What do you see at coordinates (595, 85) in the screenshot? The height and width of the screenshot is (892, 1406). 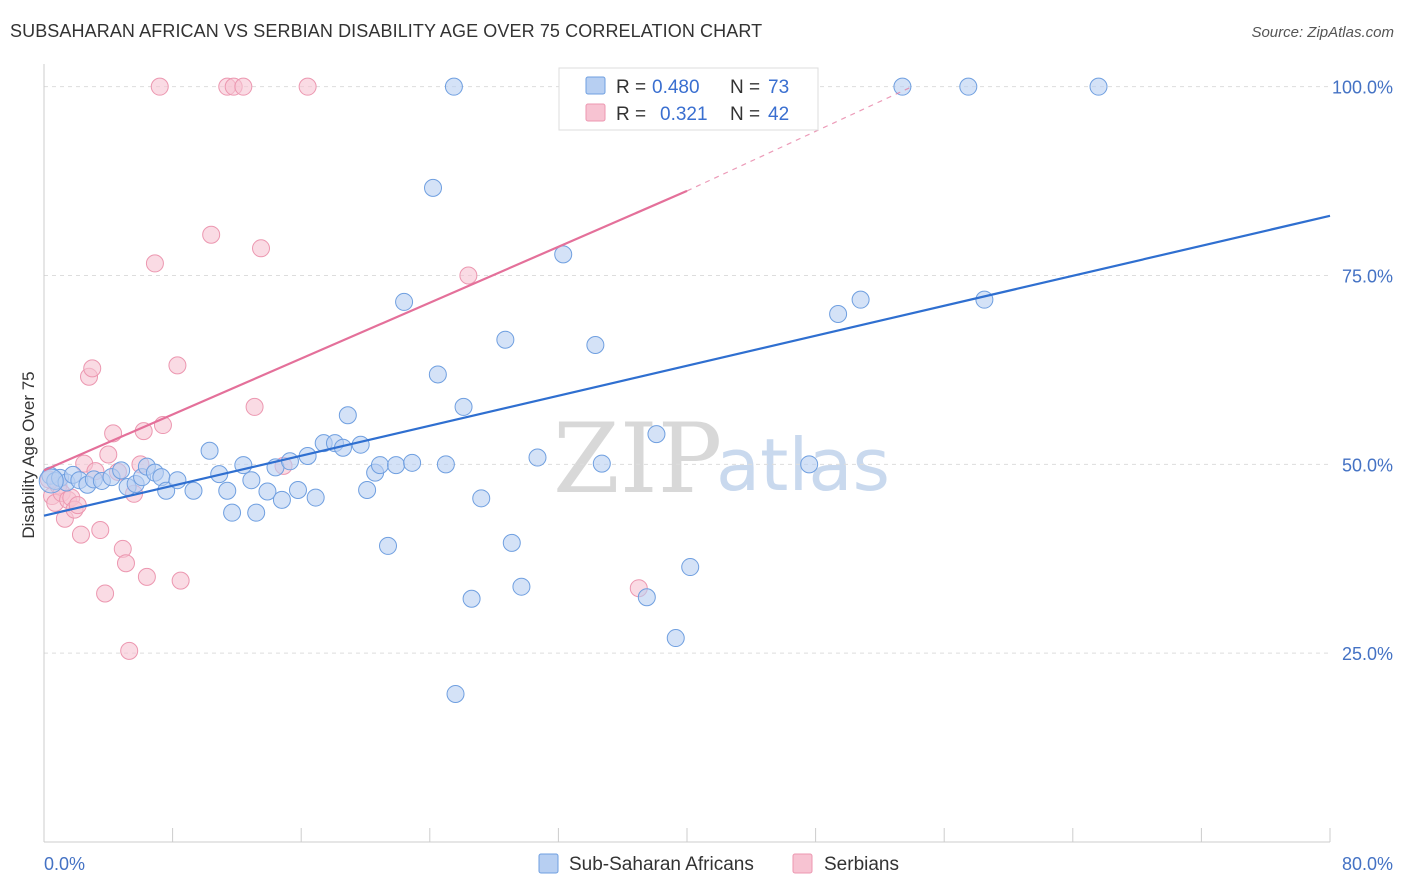 I see `legend-swatch-blue` at bounding box center [595, 85].